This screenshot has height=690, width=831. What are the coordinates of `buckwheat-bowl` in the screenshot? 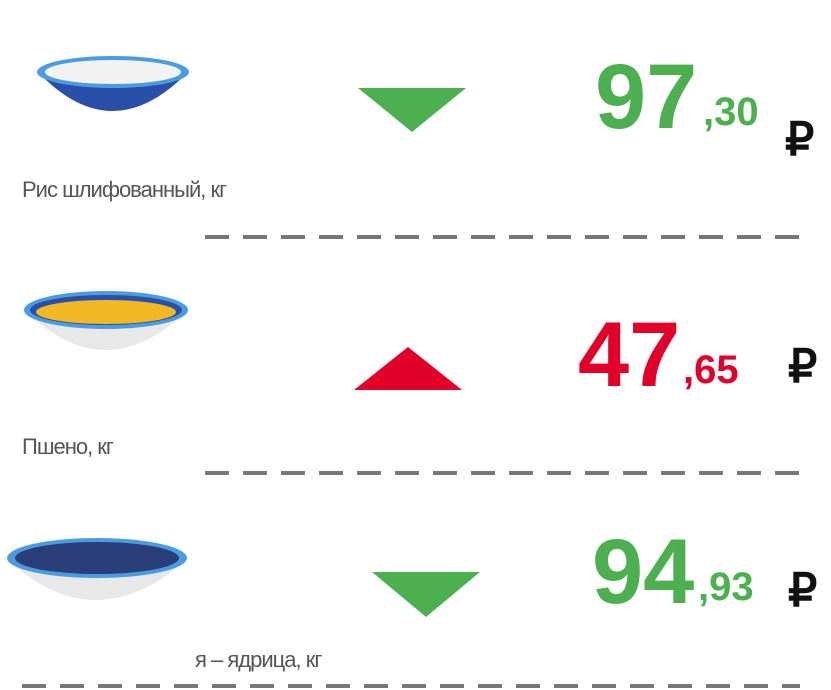 It's located at (97, 569).